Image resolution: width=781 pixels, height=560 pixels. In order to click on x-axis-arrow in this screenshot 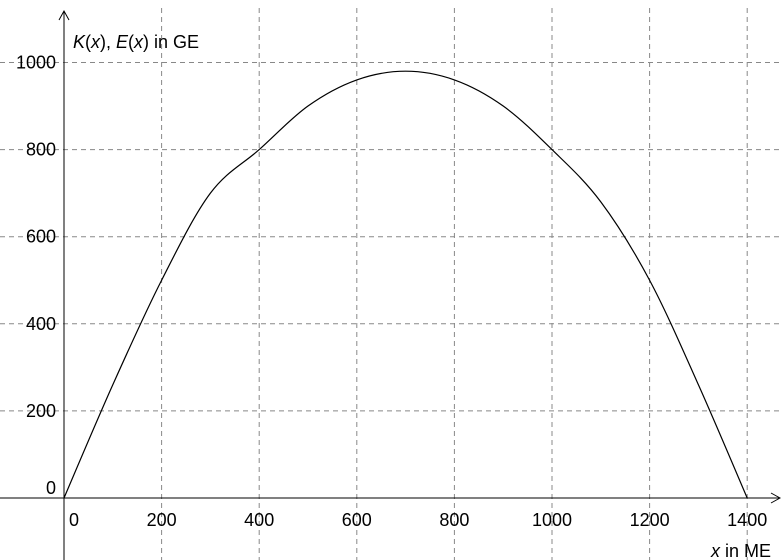, I will do `click(775, 498)`.